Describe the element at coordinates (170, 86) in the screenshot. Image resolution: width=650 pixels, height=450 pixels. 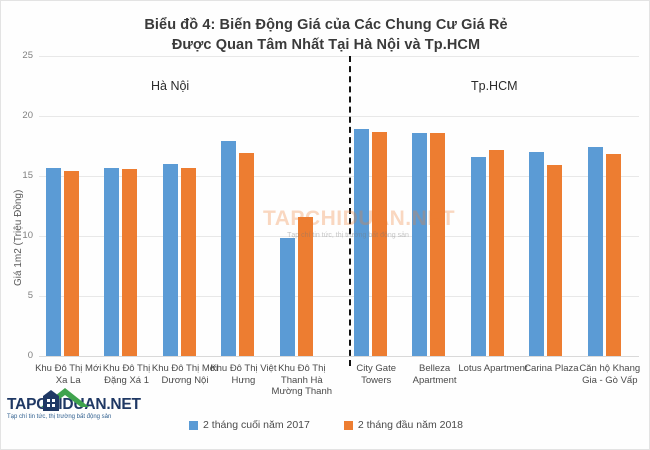
I see `region-label-hanoi: Hà Nội` at that location.